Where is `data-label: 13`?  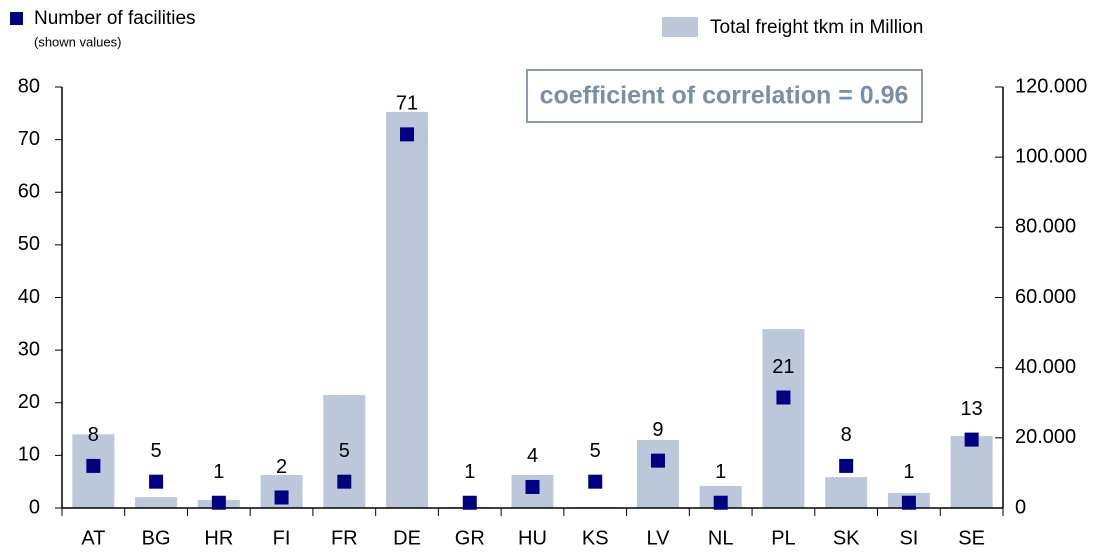 data-label: 13 is located at coordinates (972, 409).